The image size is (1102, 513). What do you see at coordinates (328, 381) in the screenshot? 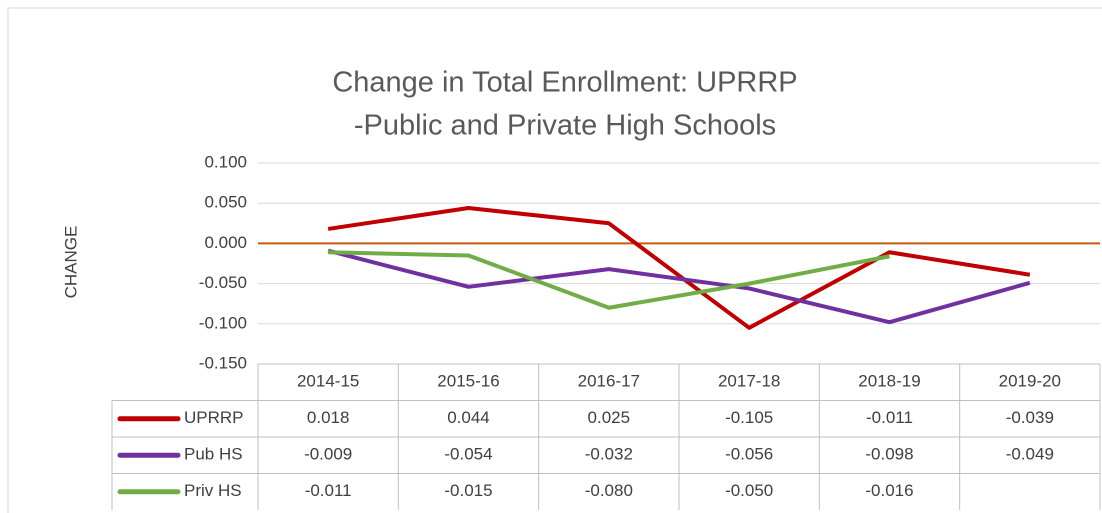
I see `x-tick-label: 2014-15` at bounding box center [328, 381].